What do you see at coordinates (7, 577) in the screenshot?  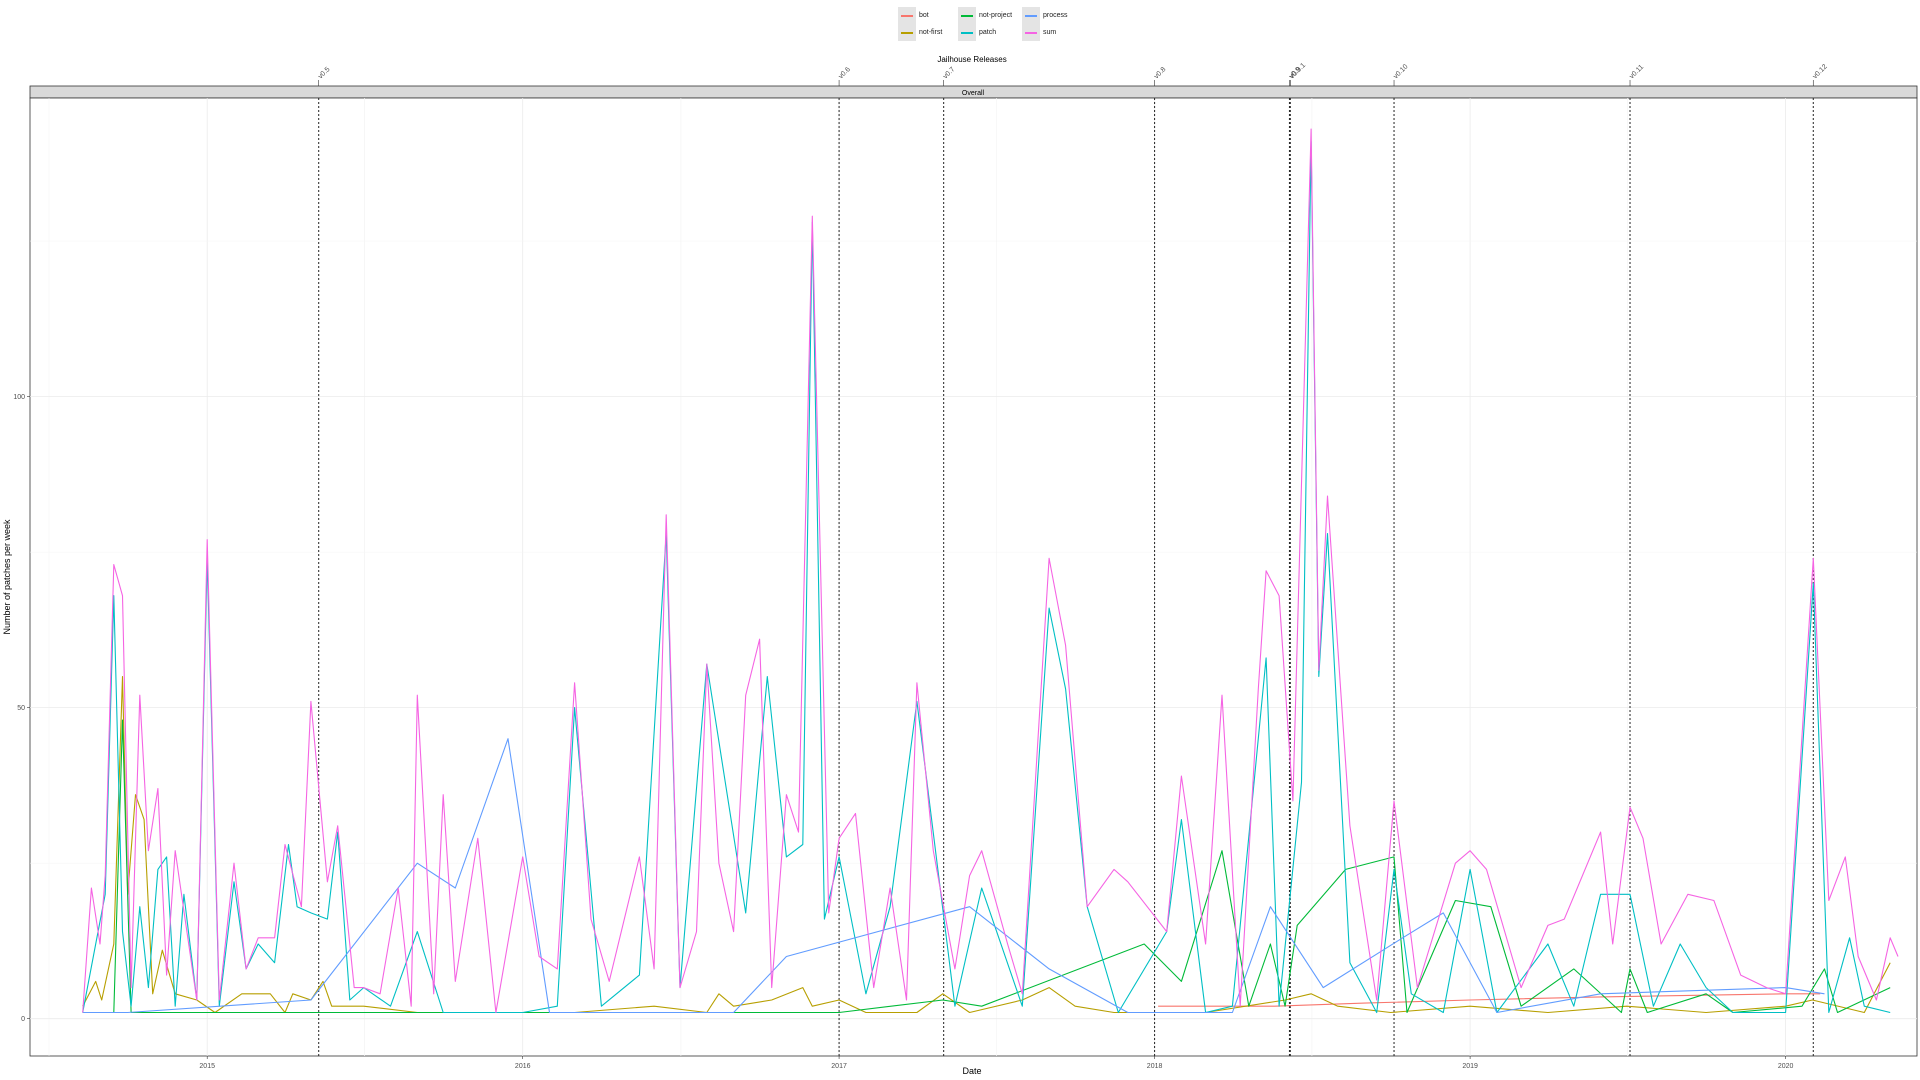 I see `y-axis-title: Number of patches per week` at bounding box center [7, 577].